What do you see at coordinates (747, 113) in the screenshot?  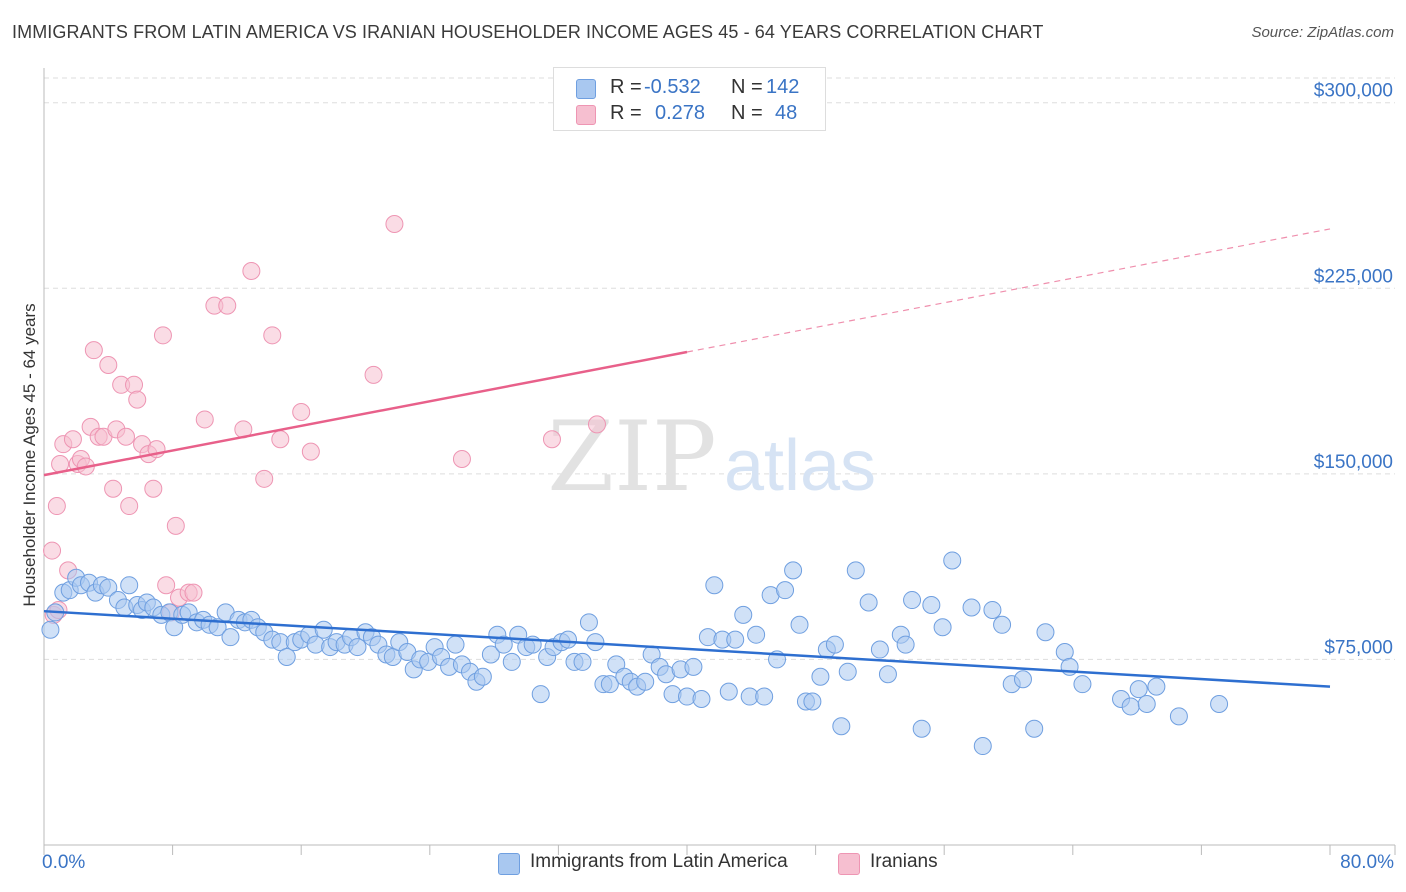 I see `n-label: N =` at bounding box center [747, 113].